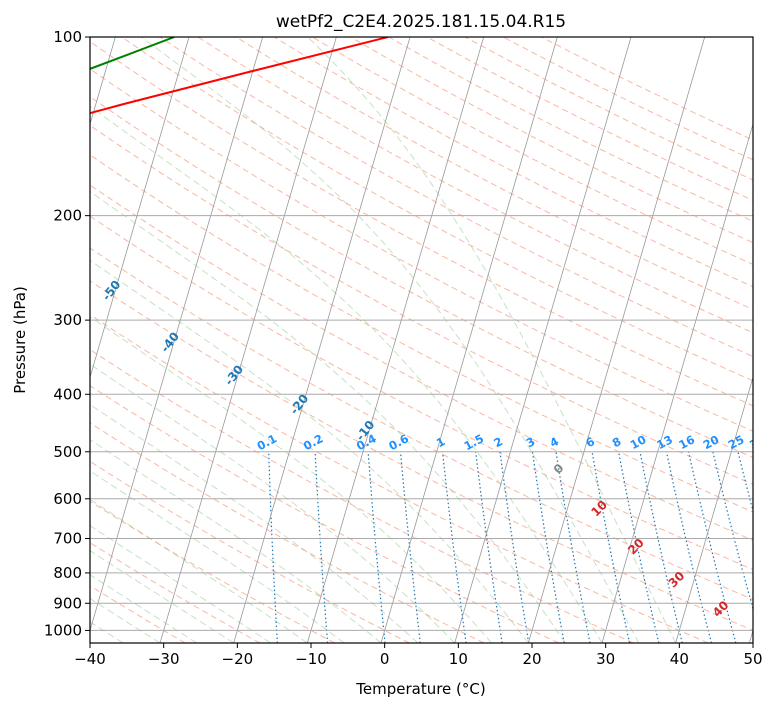 The height and width of the screenshot is (708, 775). Describe the element at coordinates (20, 340) in the screenshot. I see `y-axis-label: Pressure (hPa)` at that location.